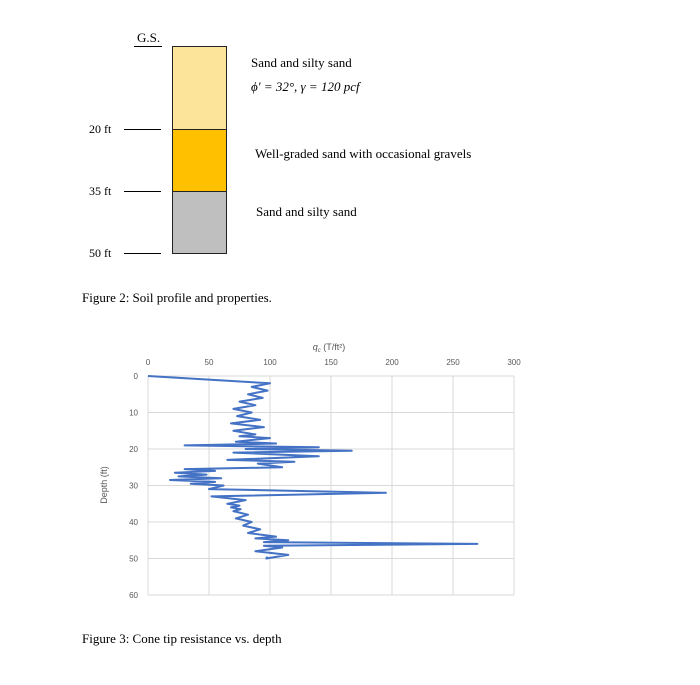  What do you see at coordinates (148, 362) in the screenshot?
I see `x-tick-label: 0` at bounding box center [148, 362].